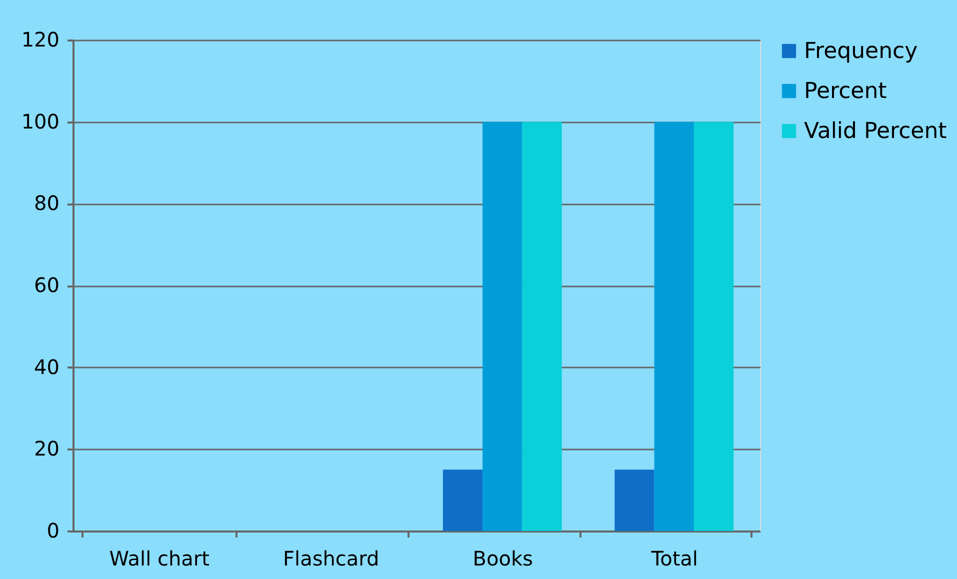 The width and height of the screenshot is (957, 579). What do you see at coordinates (47, 203) in the screenshot?
I see `y-tick-label: 80` at bounding box center [47, 203].